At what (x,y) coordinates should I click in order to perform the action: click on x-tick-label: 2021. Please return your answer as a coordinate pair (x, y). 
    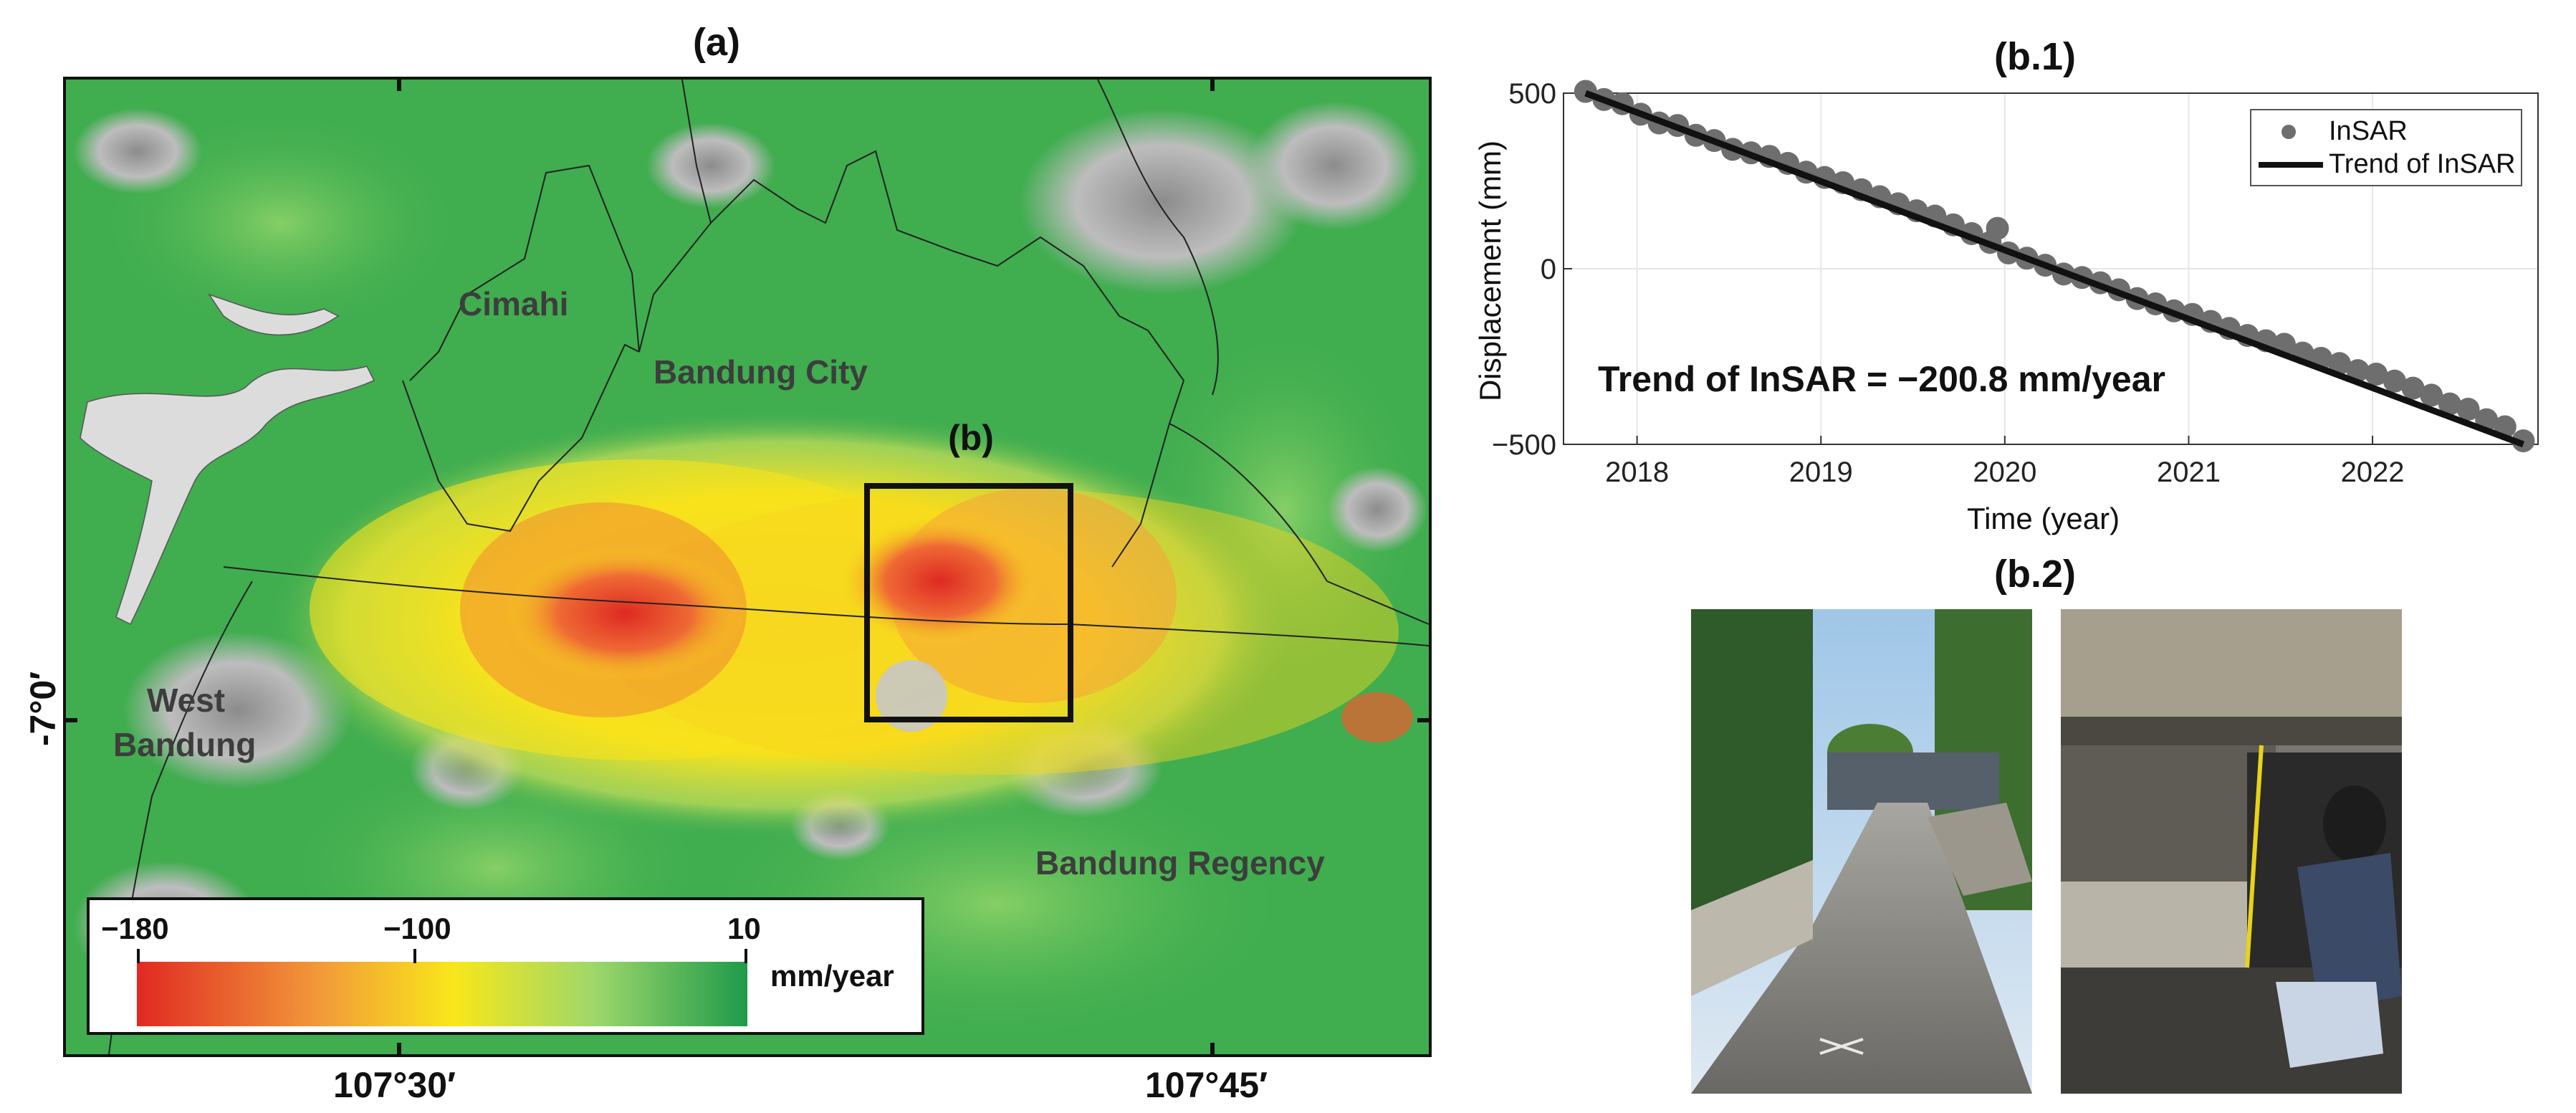
    Looking at the image, I should click on (2189, 472).